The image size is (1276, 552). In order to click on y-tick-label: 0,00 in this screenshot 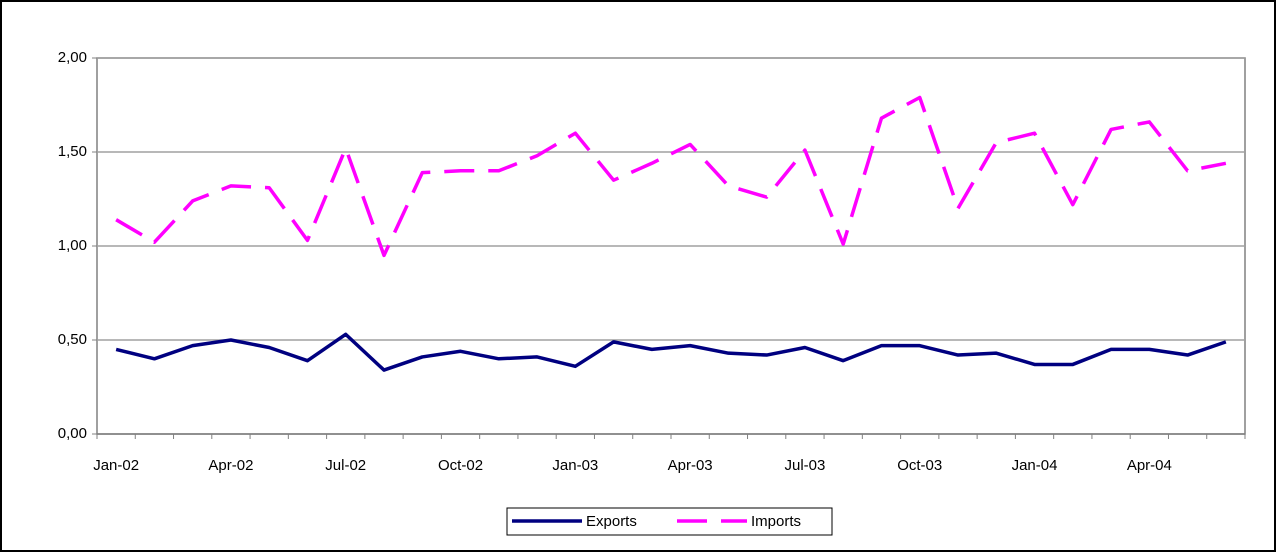, I will do `click(72, 433)`.